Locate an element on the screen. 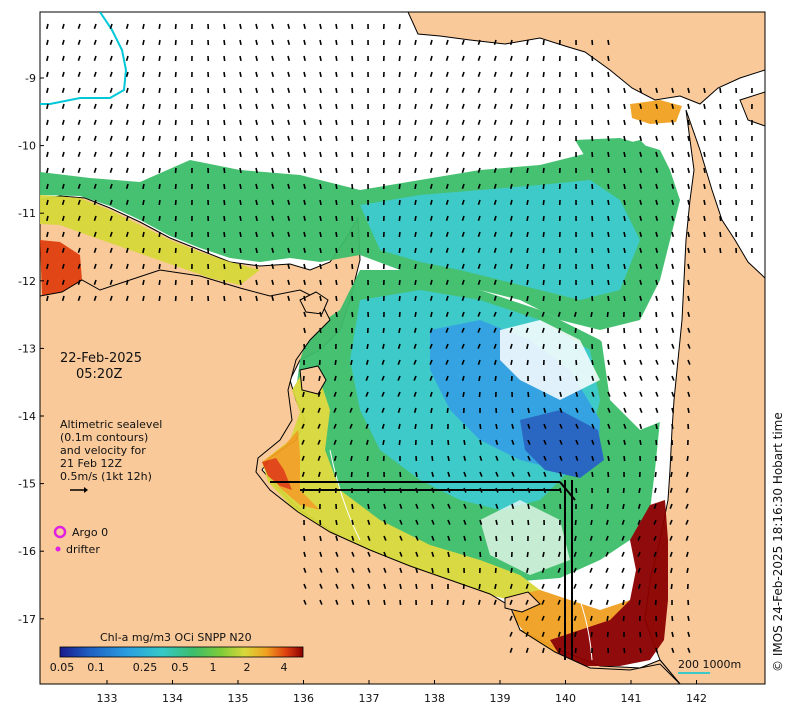 The height and width of the screenshot is (716, 792). chl-ne-patch-green is located at coordinates (622, 157).